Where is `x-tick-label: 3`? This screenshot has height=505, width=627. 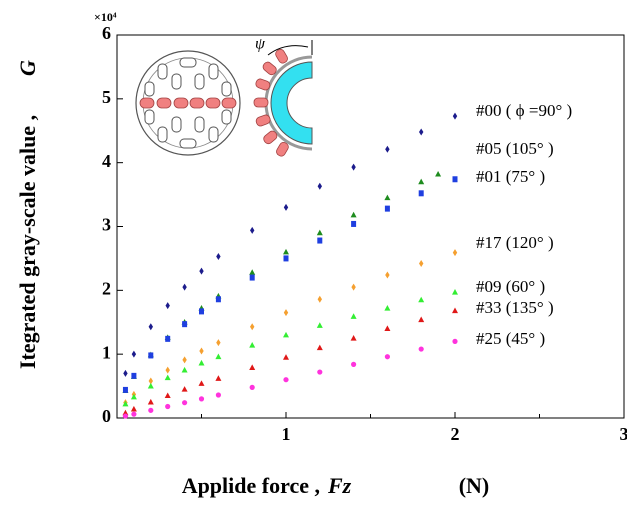 x-tick-label: 3 is located at coordinates (623, 434).